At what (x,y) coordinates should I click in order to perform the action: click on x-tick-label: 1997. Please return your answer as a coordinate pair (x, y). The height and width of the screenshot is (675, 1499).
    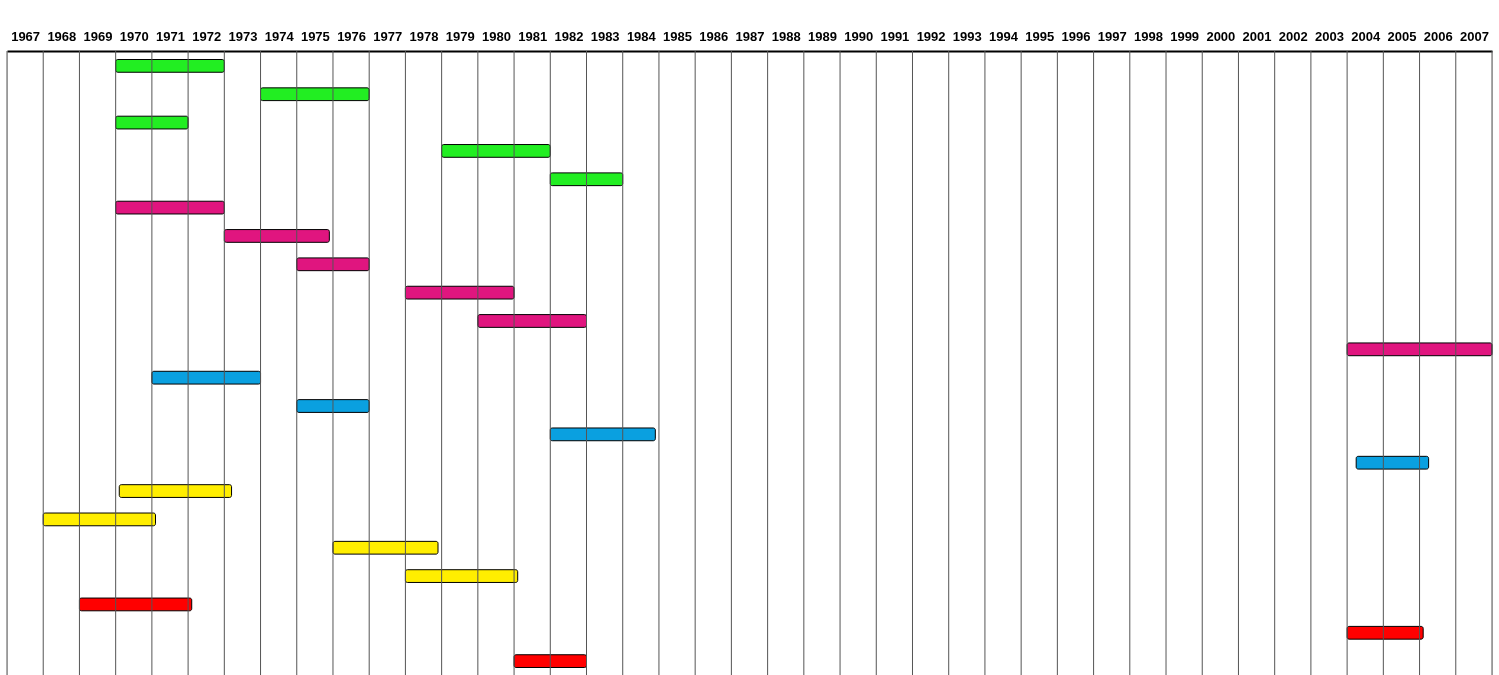
    Looking at the image, I should click on (1112, 36).